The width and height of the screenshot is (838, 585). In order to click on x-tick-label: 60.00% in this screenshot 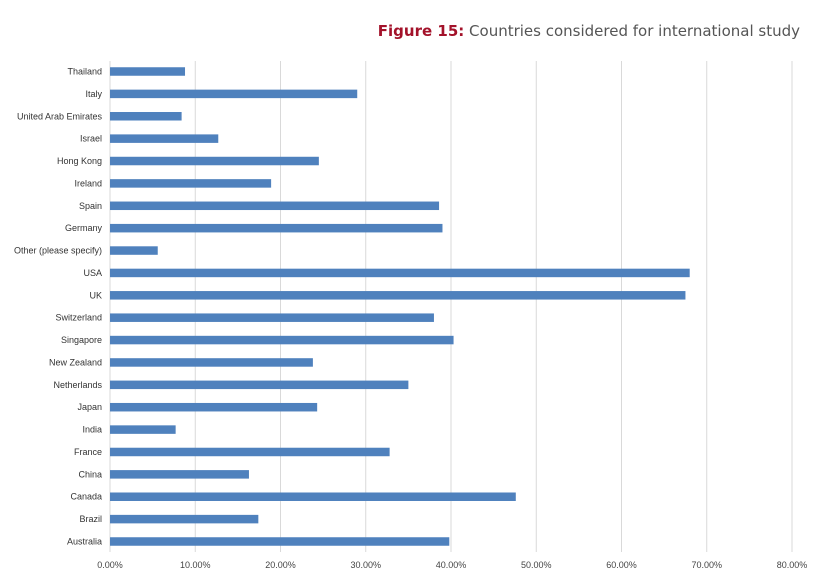, I will do `click(621, 565)`.